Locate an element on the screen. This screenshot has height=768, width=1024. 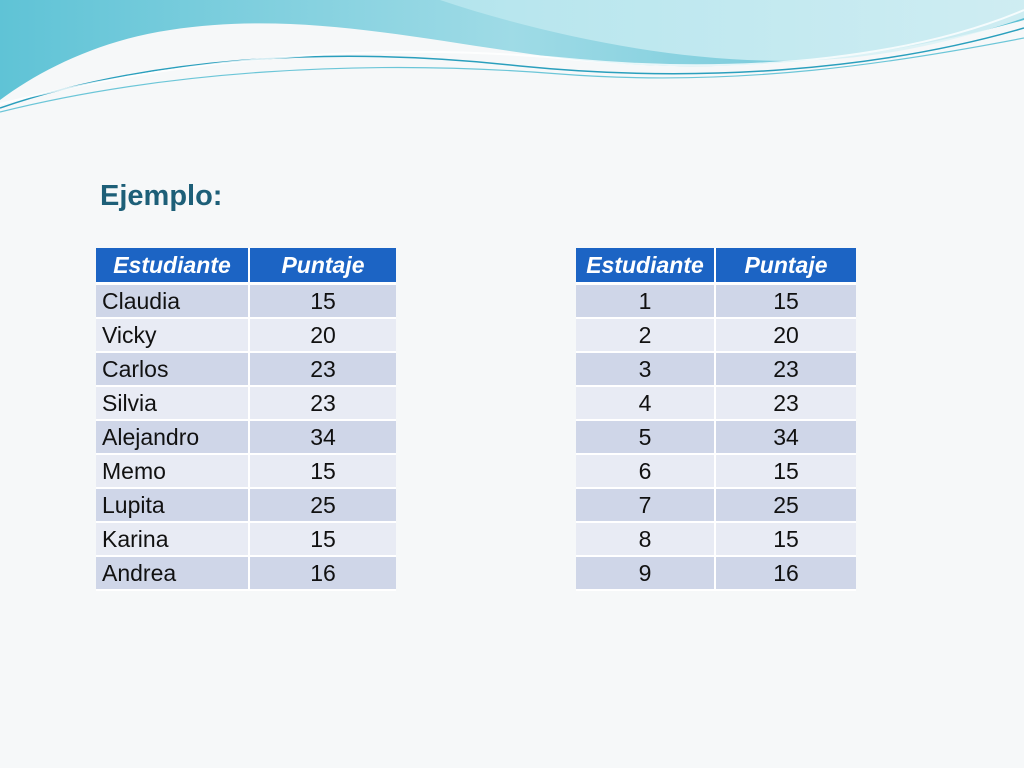
cell-student-number: 1 is located at coordinates (646, 302).